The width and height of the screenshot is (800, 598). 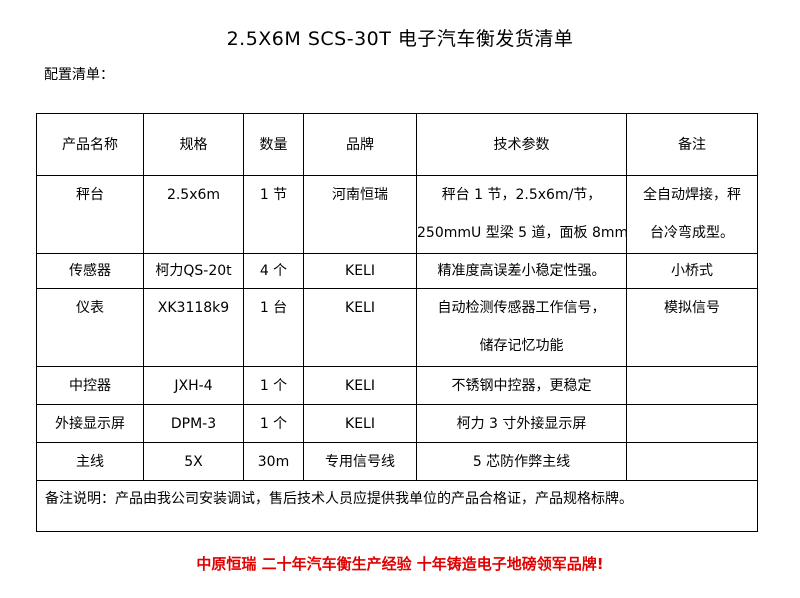 I want to click on tech-params: 秤台 1 节，2.5x6m/节， 250mmU 型梁 5 道，面板 8mm, so click(x=521, y=214).